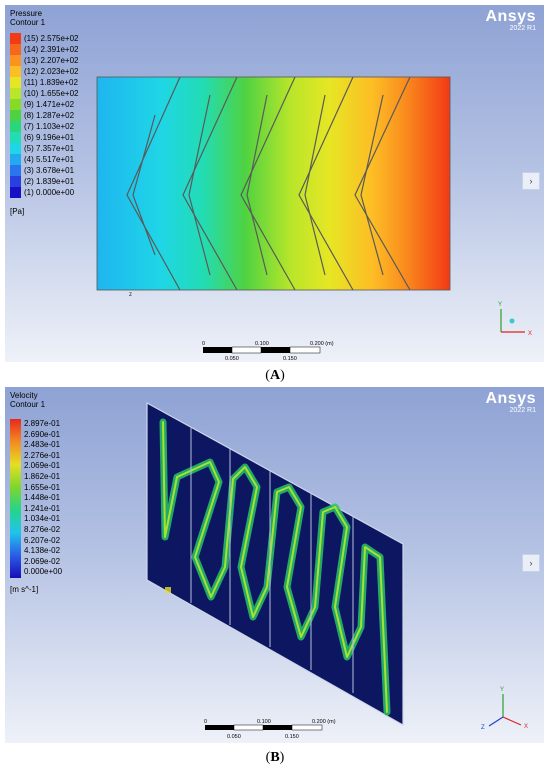 The height and width of the screenshot is (773, 550). Describe the element at coordinates (42, 540) in the screenshot. I see `legend-label: 6.207e-02` at that location.